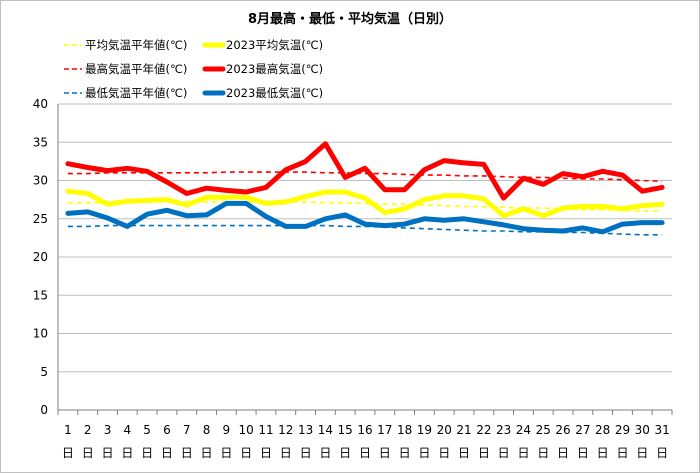 Image resolution: width=700 pixels, height=473 pixels. I want to click on x-tick-label: 13, so click(305, 430).